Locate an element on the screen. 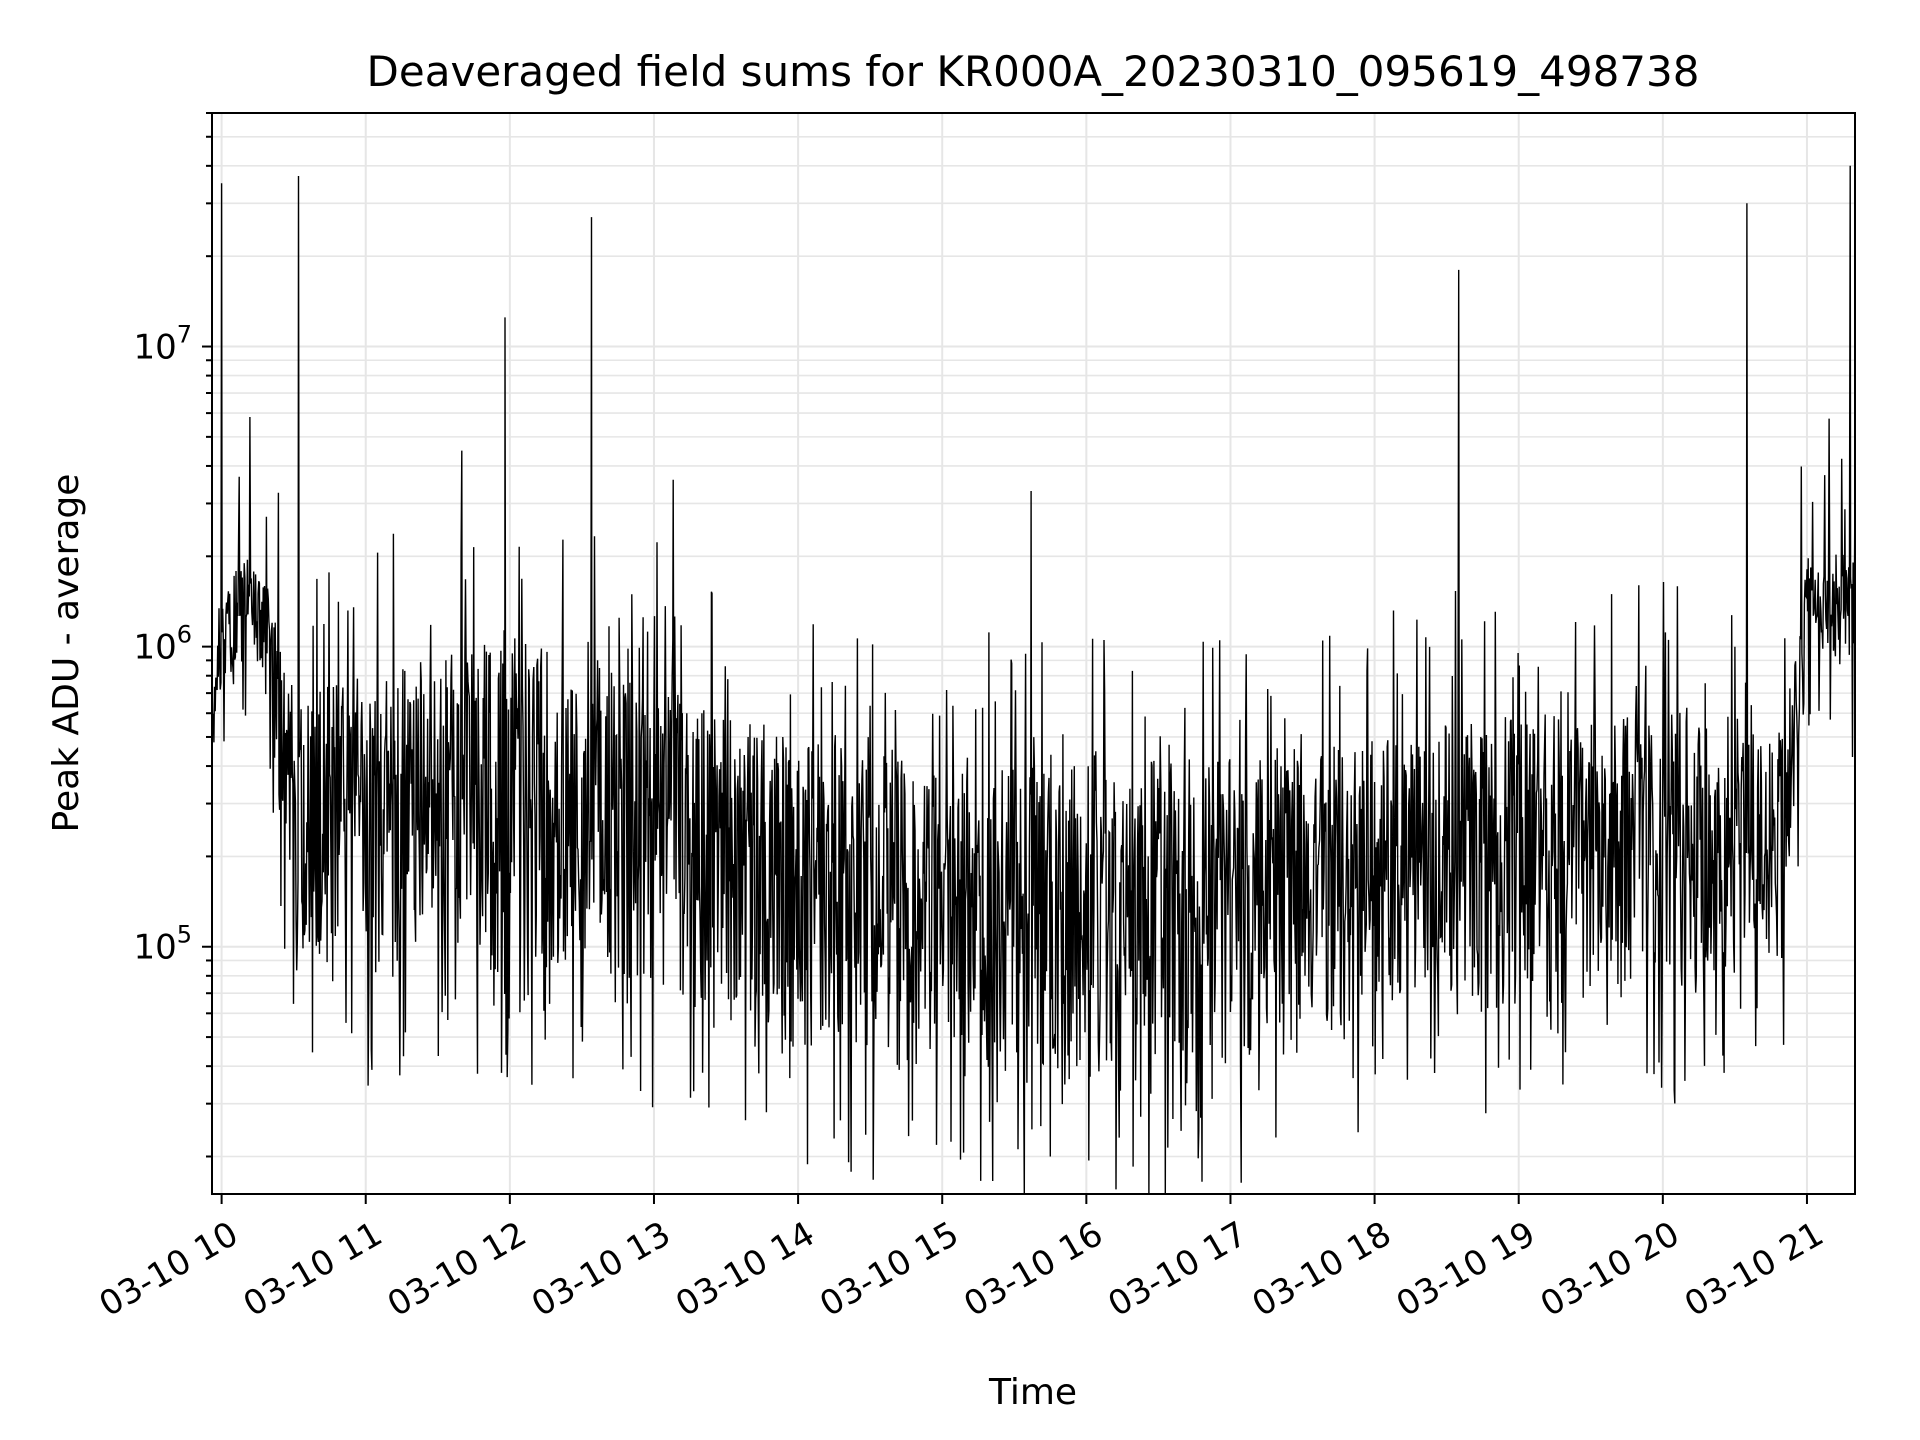  x-axis-title: Time is located at coordinates (1032, 1392).